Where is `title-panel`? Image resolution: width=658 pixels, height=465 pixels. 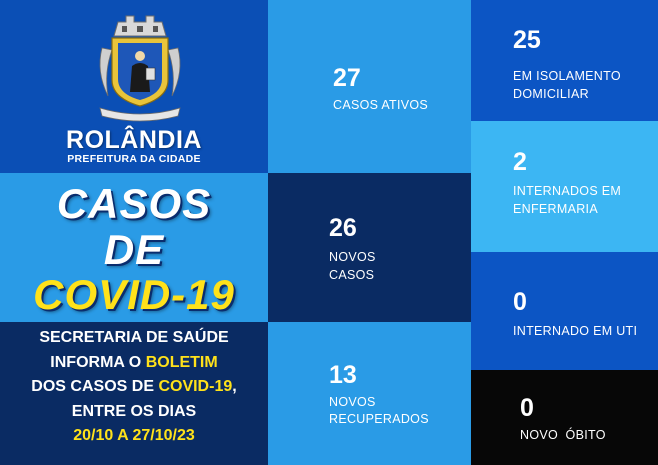
title-panel is located at coordinates (134, 247).